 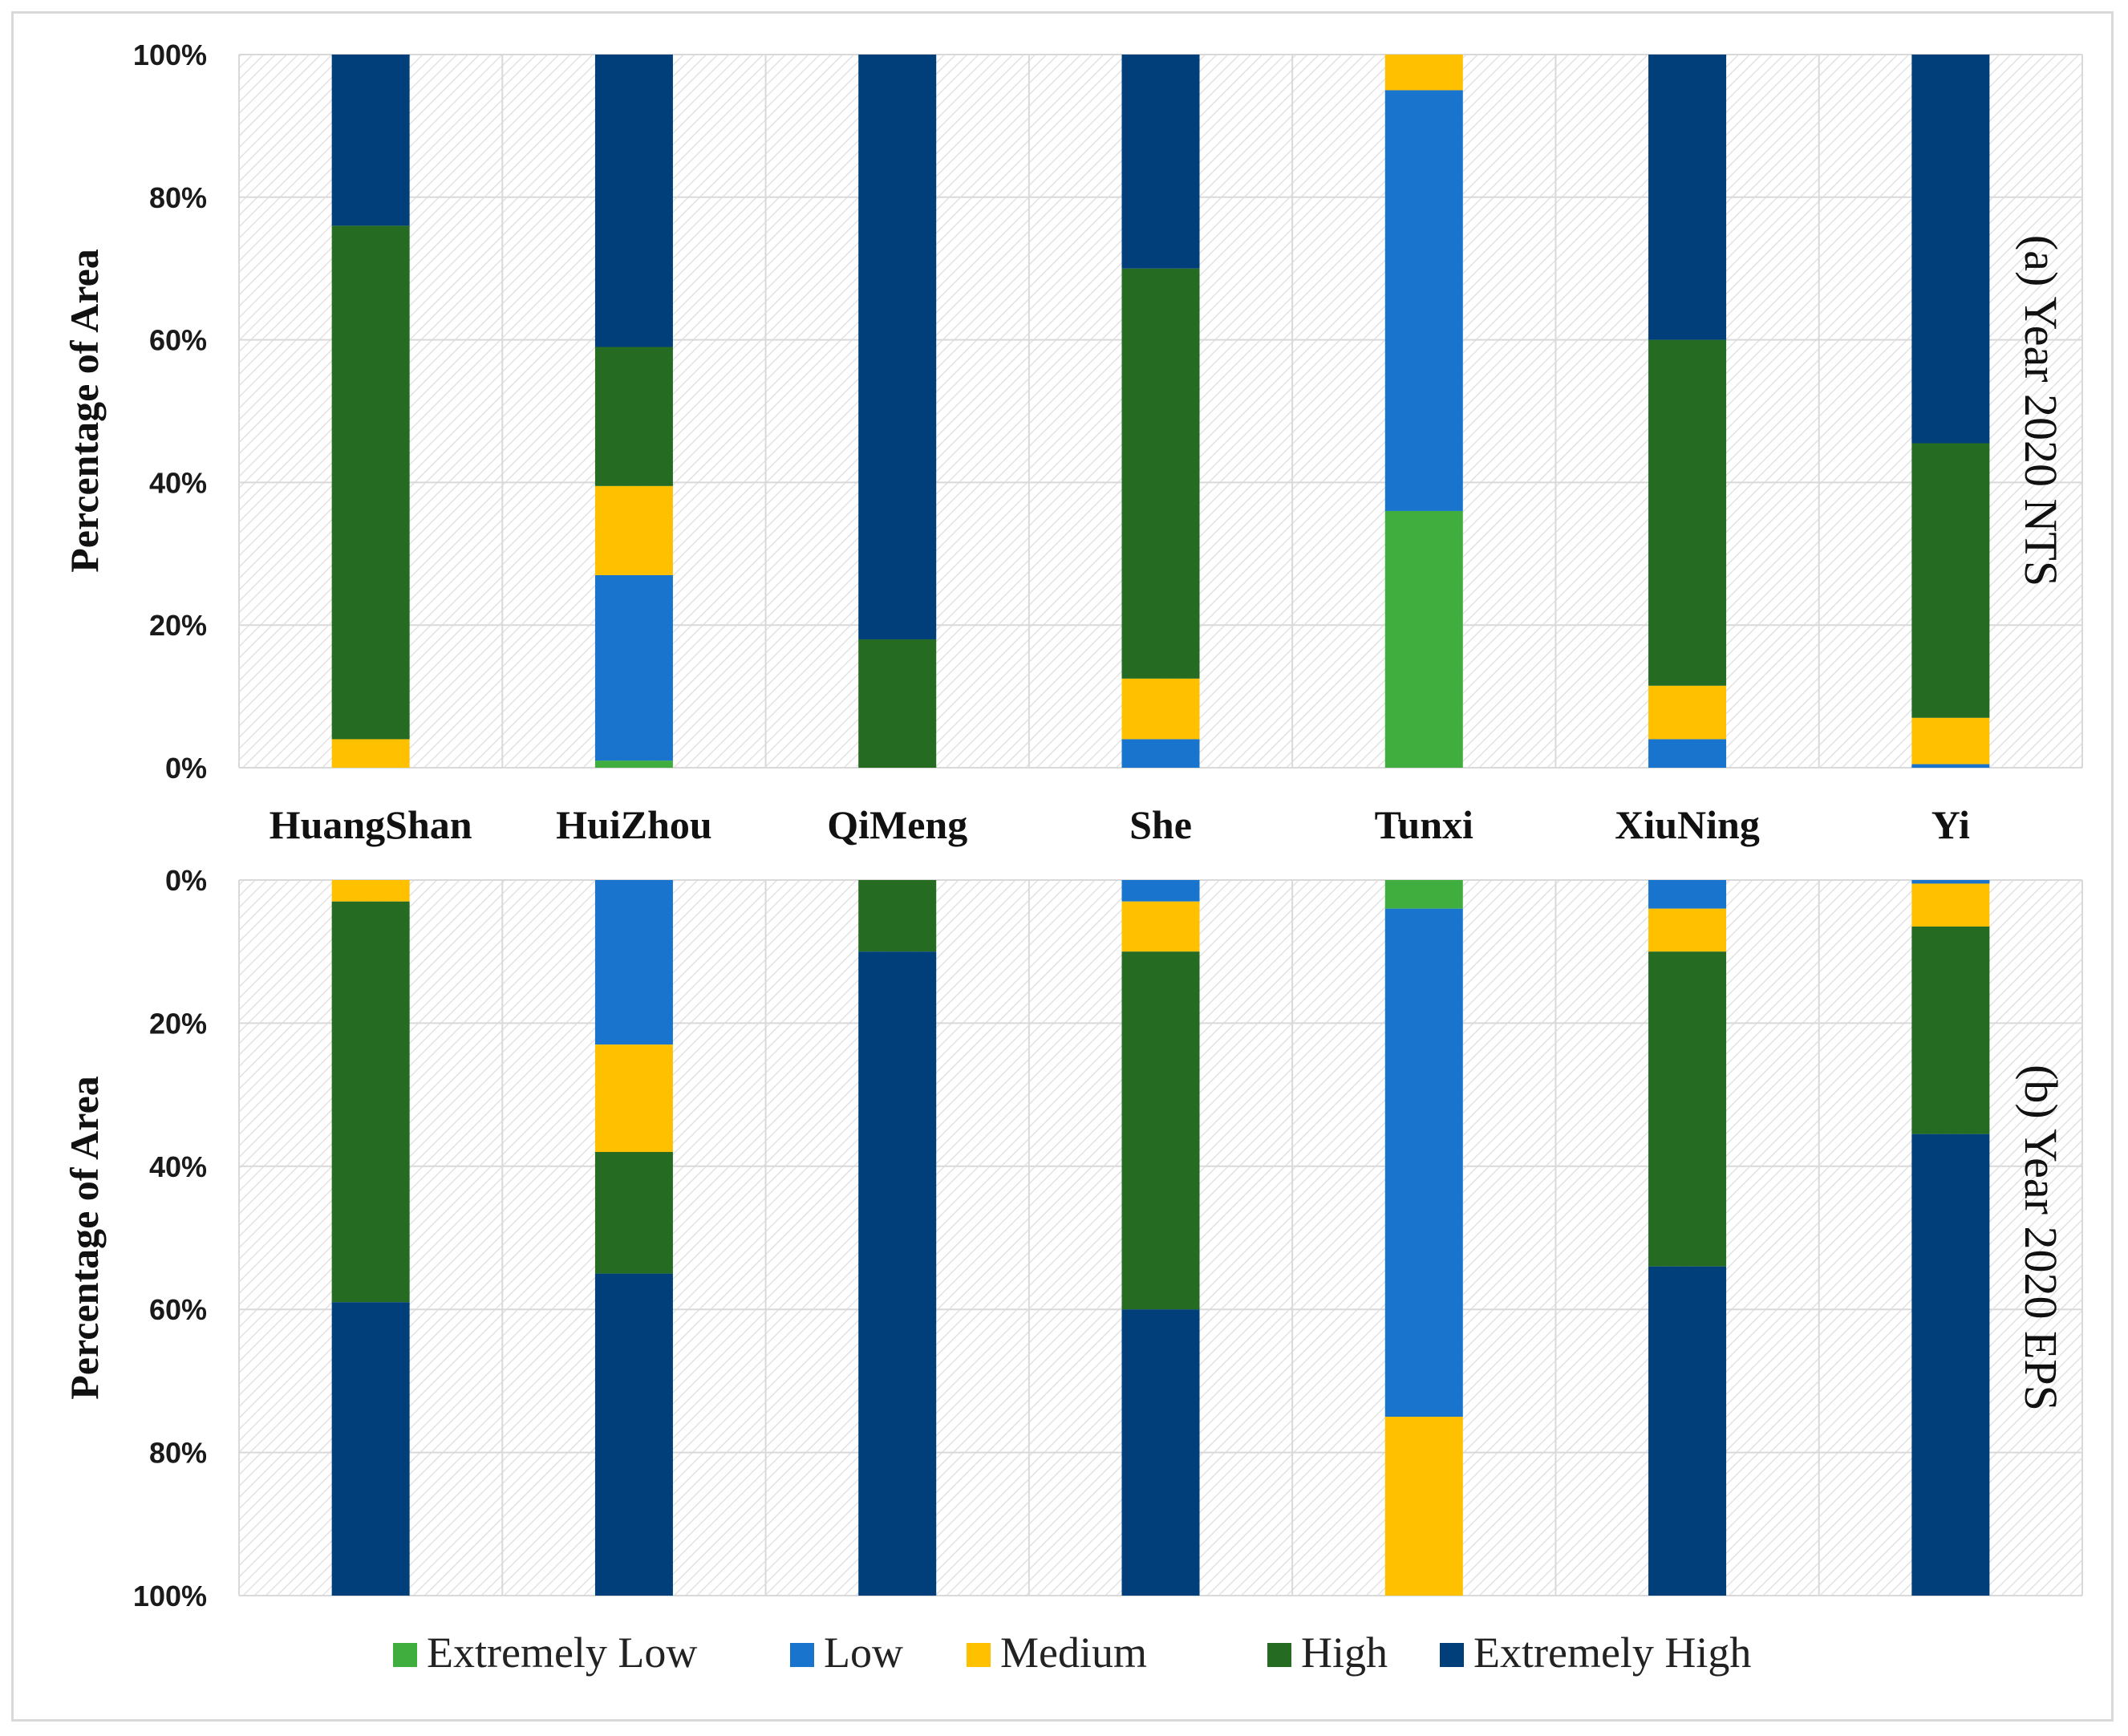 I want to click on y-axis-ticks-nts: 0% 20% 40% 60% 80% 100%, so click(x=170, y=412).